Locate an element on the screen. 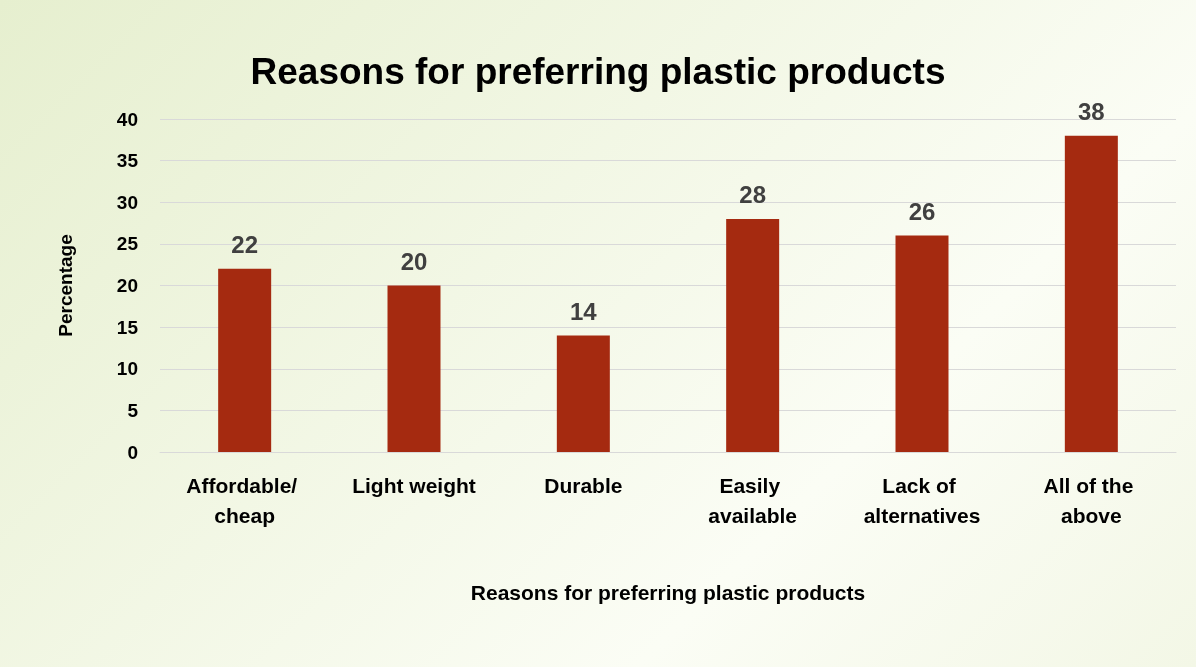 The image size is (1196, 667). chart-title: Reasons for preferring plastic products is located at coordinates (598, 71).